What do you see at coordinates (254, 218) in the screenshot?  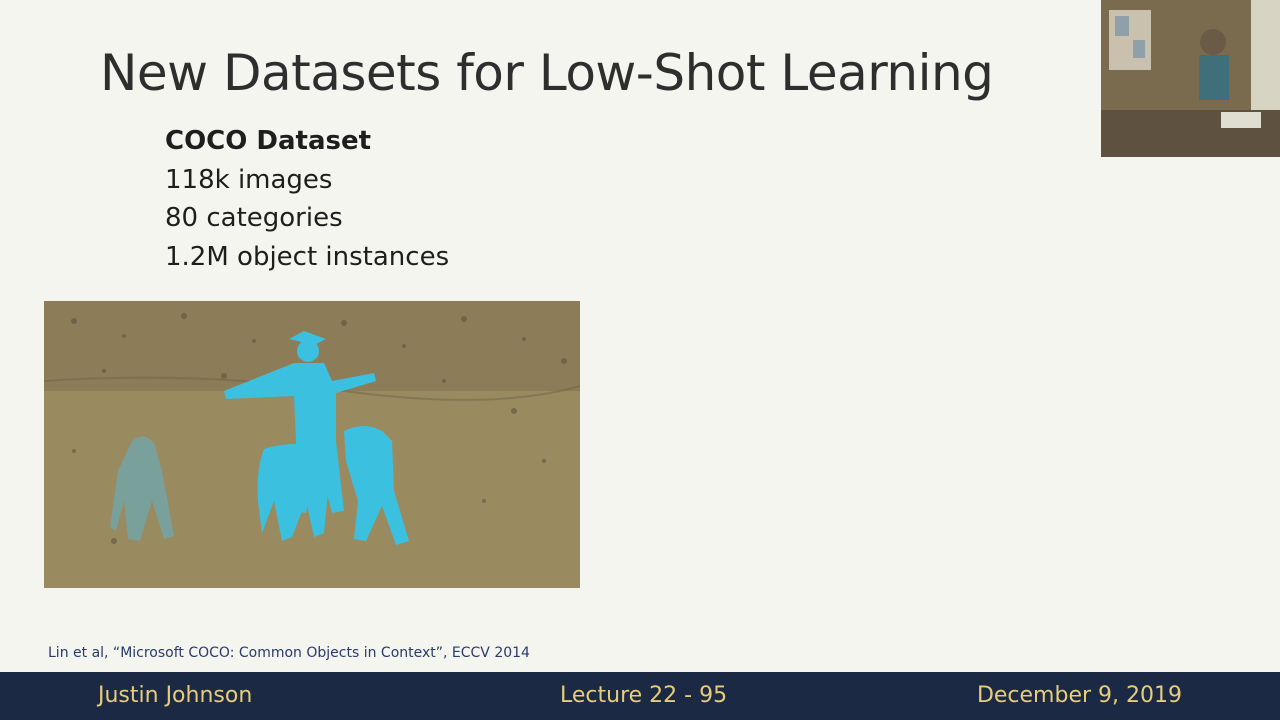 I see `stat-categories: 80 categories` at bounding box center [254, 218].